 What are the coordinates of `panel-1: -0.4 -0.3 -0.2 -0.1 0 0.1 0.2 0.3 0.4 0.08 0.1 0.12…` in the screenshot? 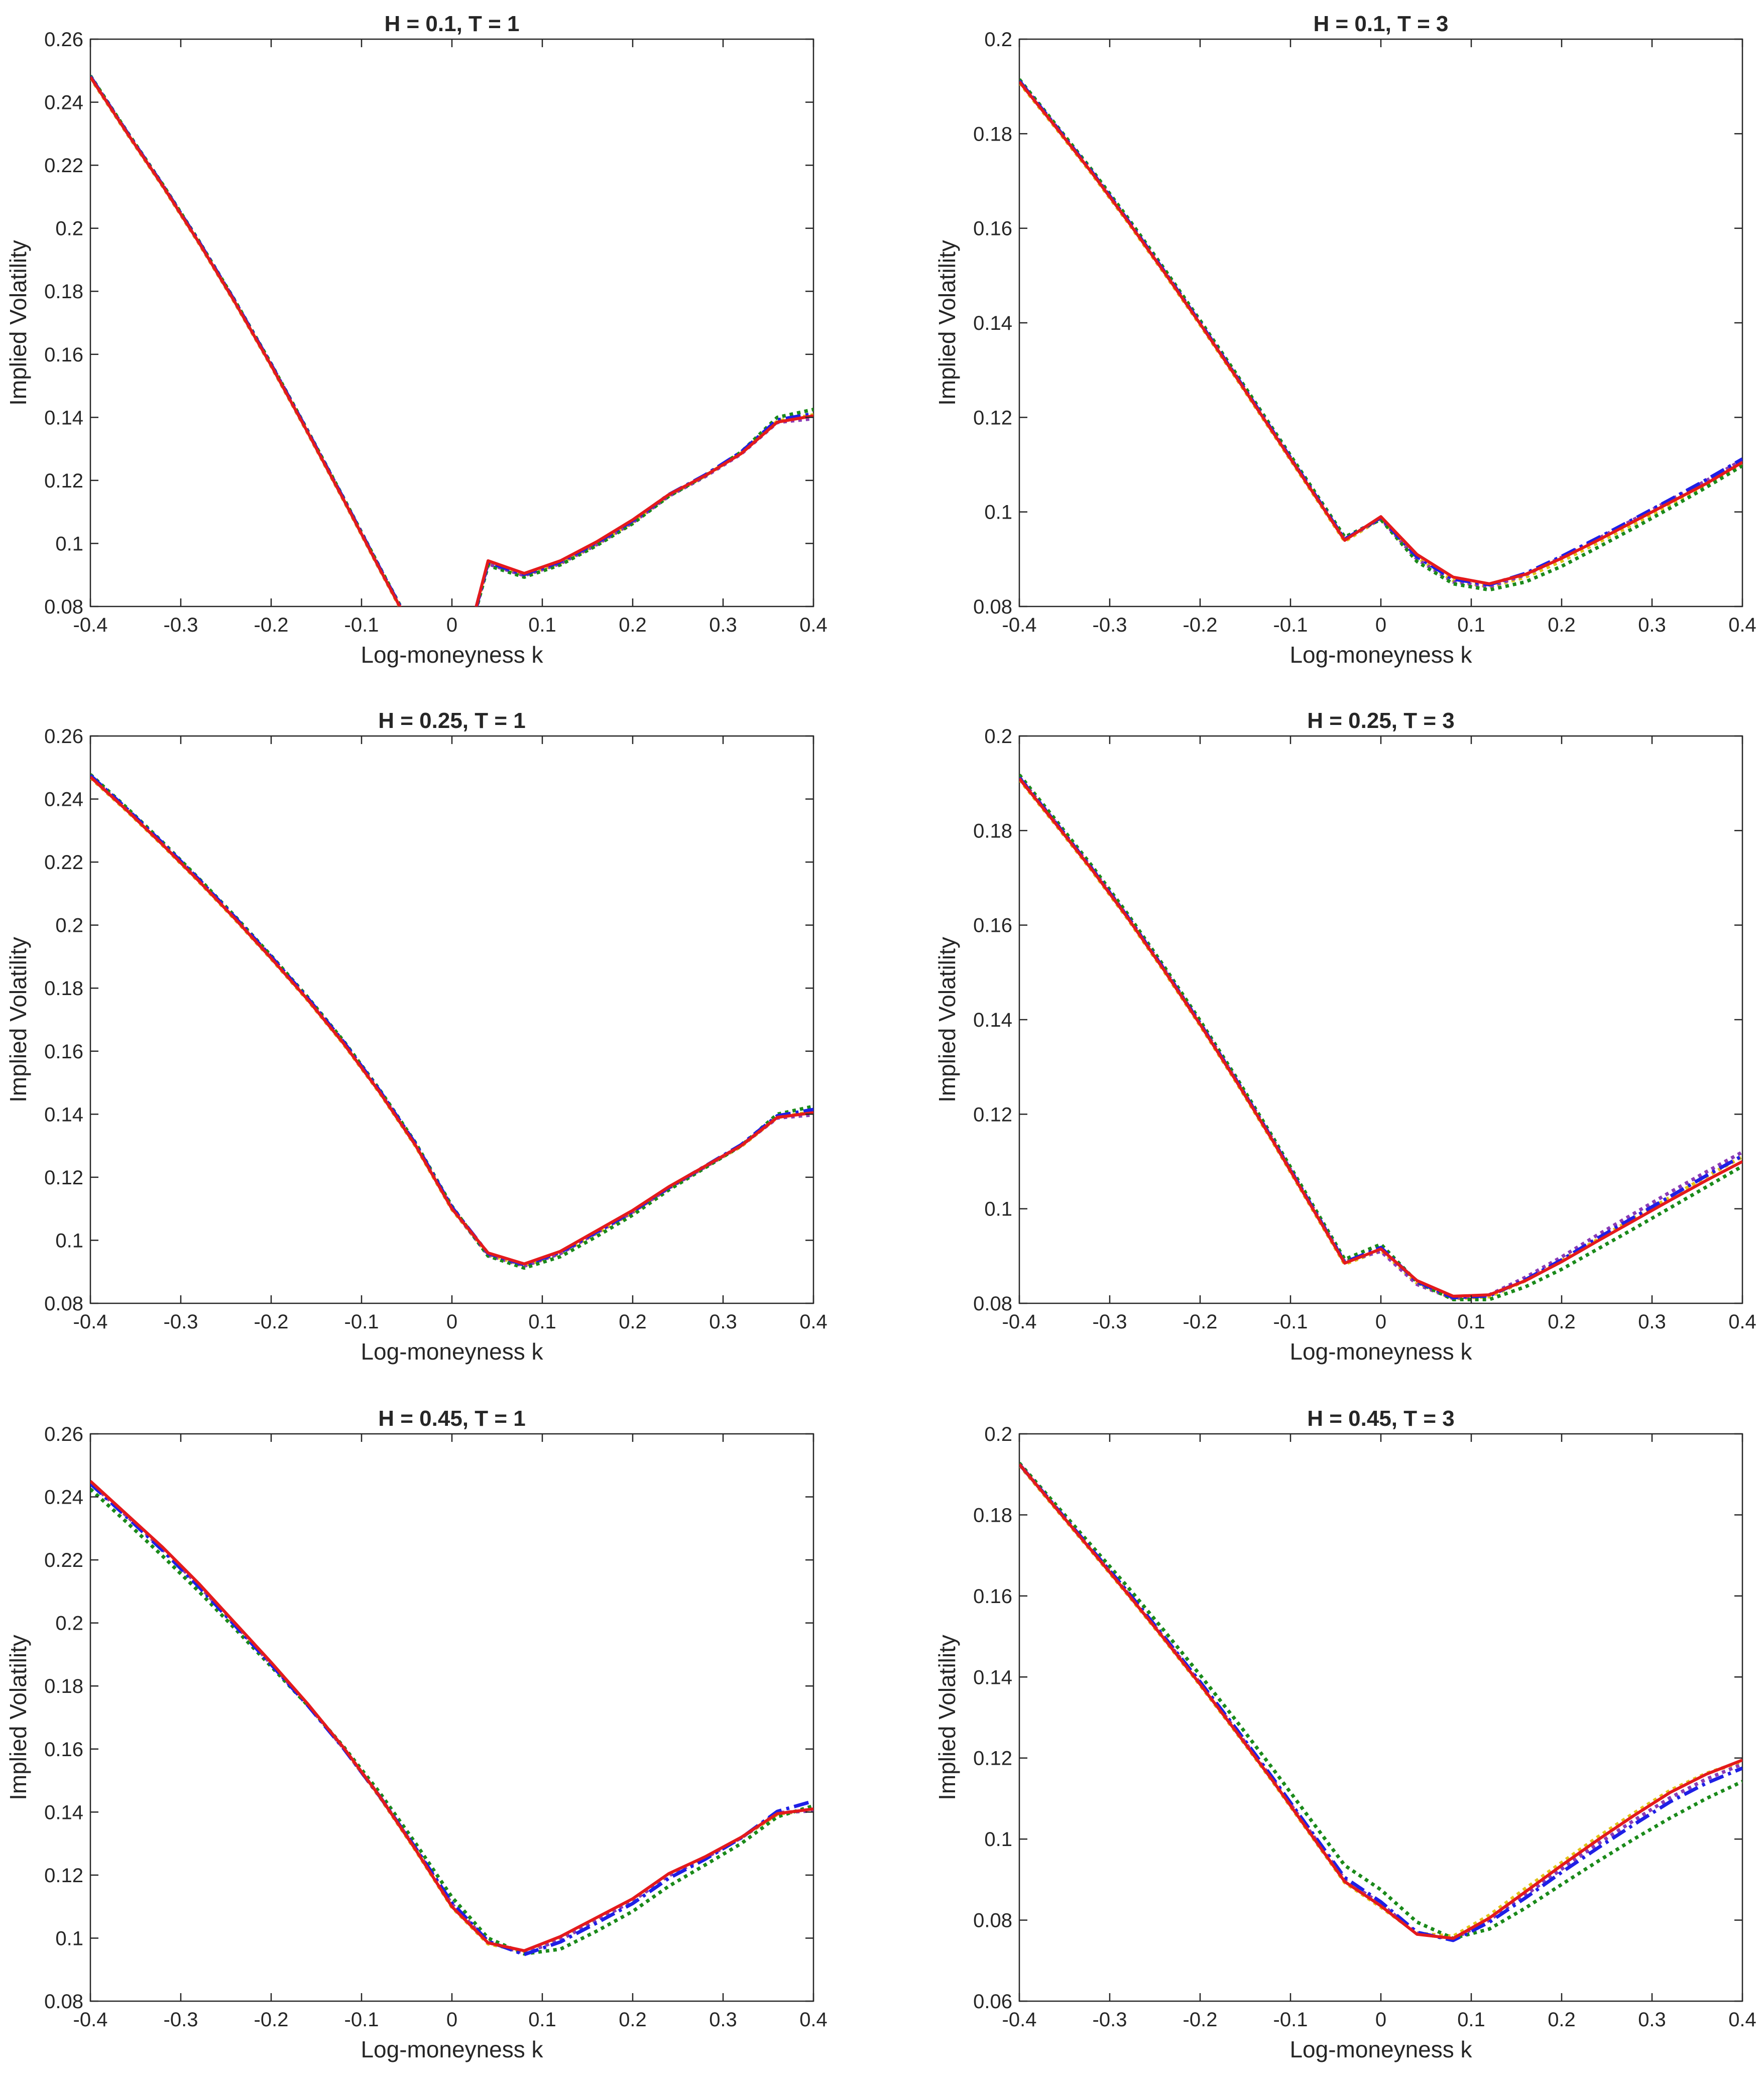 It's located at (416, 340).